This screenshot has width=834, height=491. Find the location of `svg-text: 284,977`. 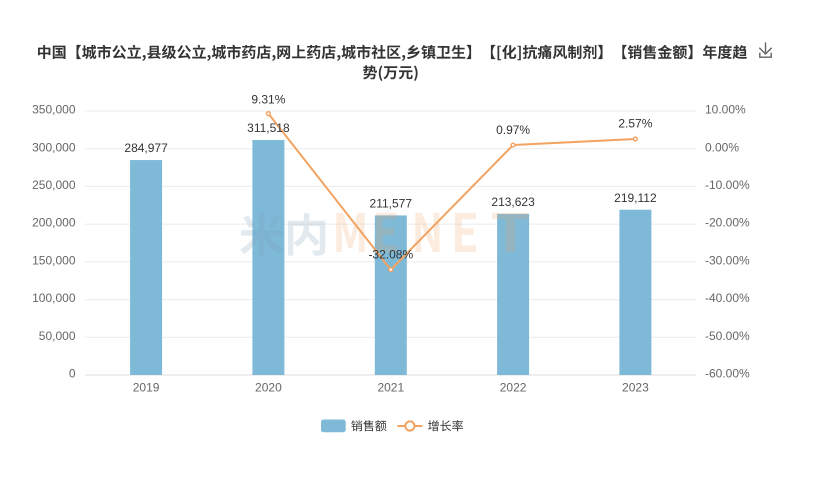

svg-text: 284,977 is located at coordinates (146, 148).